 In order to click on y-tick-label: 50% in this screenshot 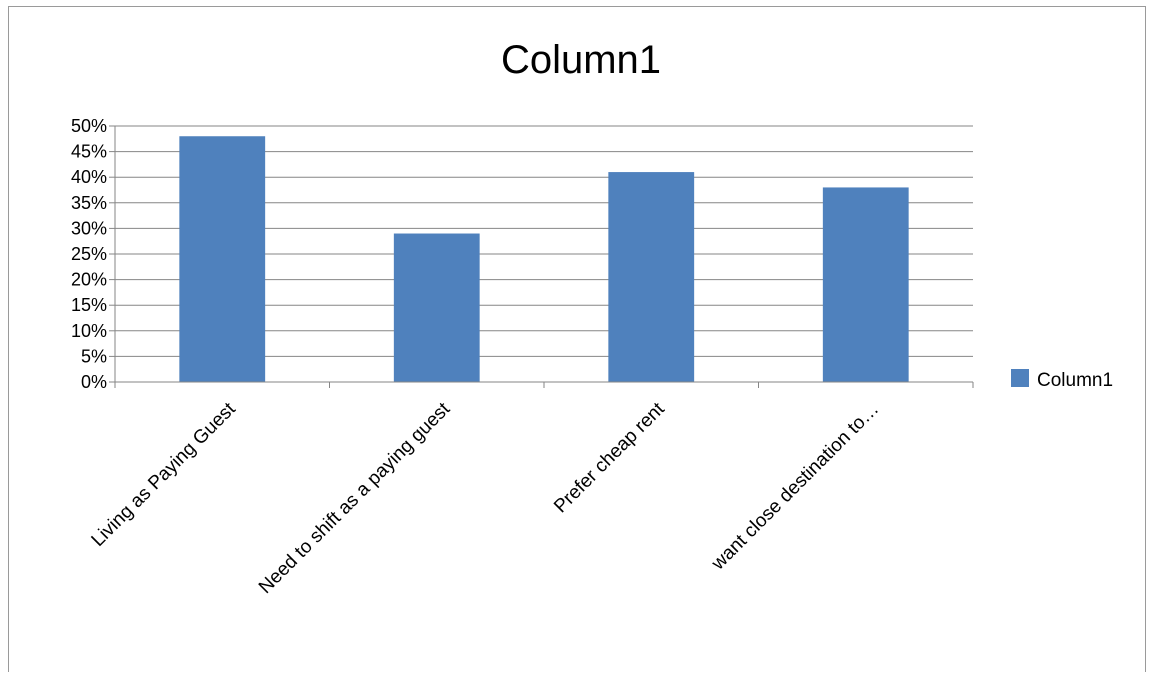, I will do `click(89, 126)`.